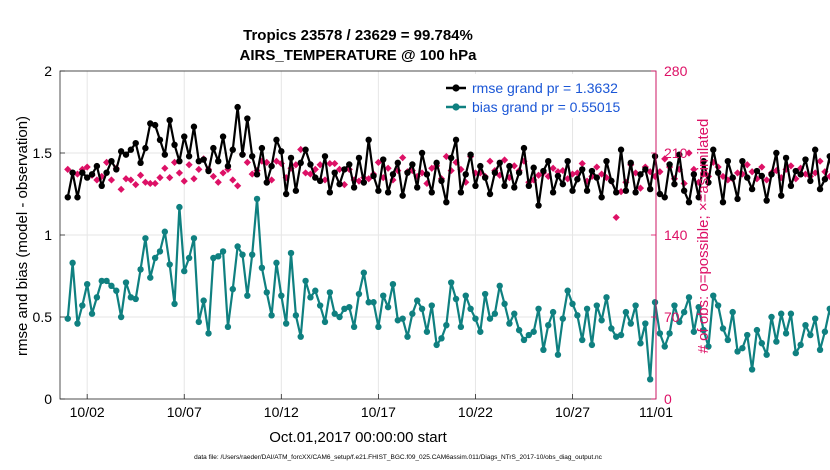  Describe the element at coordinates (359, 55) in the screenshot. I see `chart-subtitle: AIRS_TEMPERATURE @ 100 hPa` at that location.